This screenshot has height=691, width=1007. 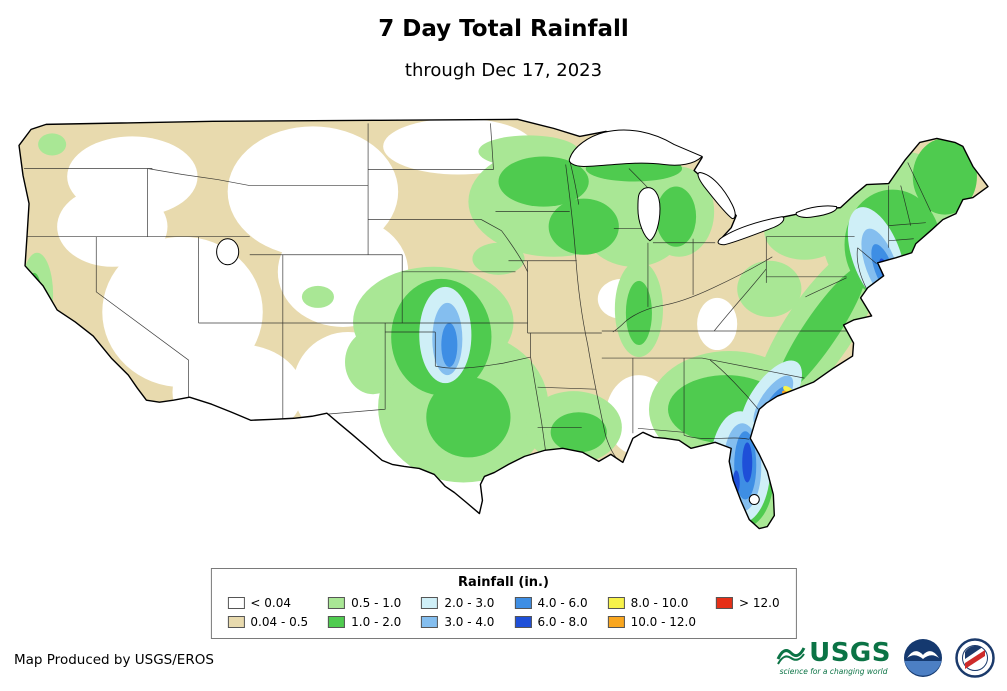 I want to click on lake-erie-shape, so click(x=751, y=231).